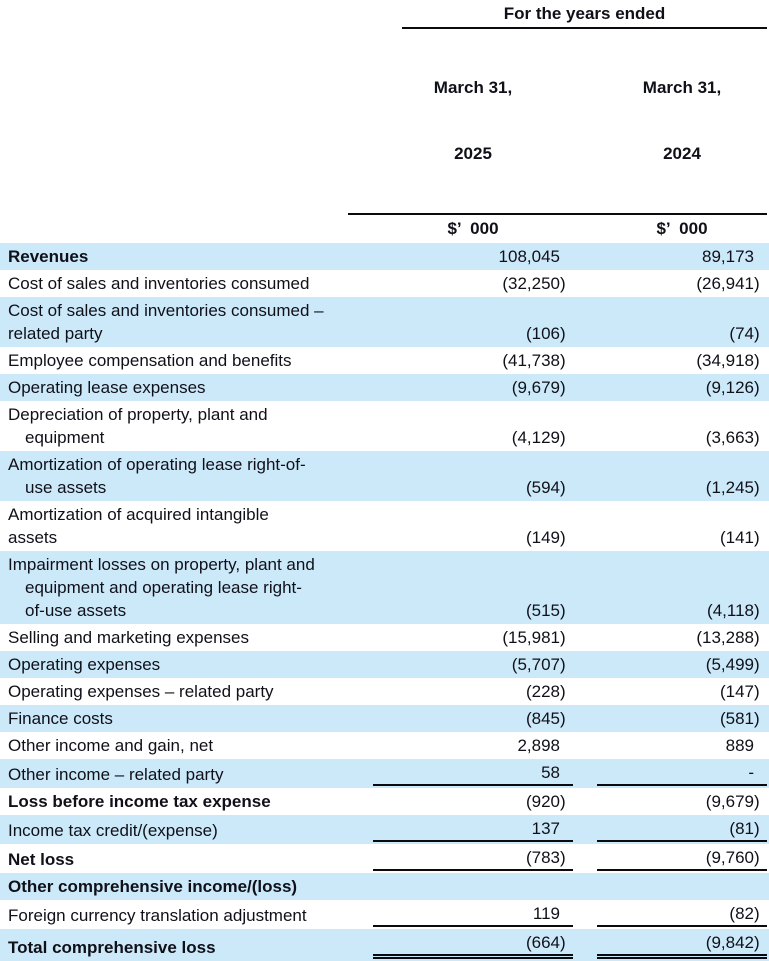 This screenshot has height=961, width=769. I want to click on value-2025-cell: (5,707), so click(473, 664).